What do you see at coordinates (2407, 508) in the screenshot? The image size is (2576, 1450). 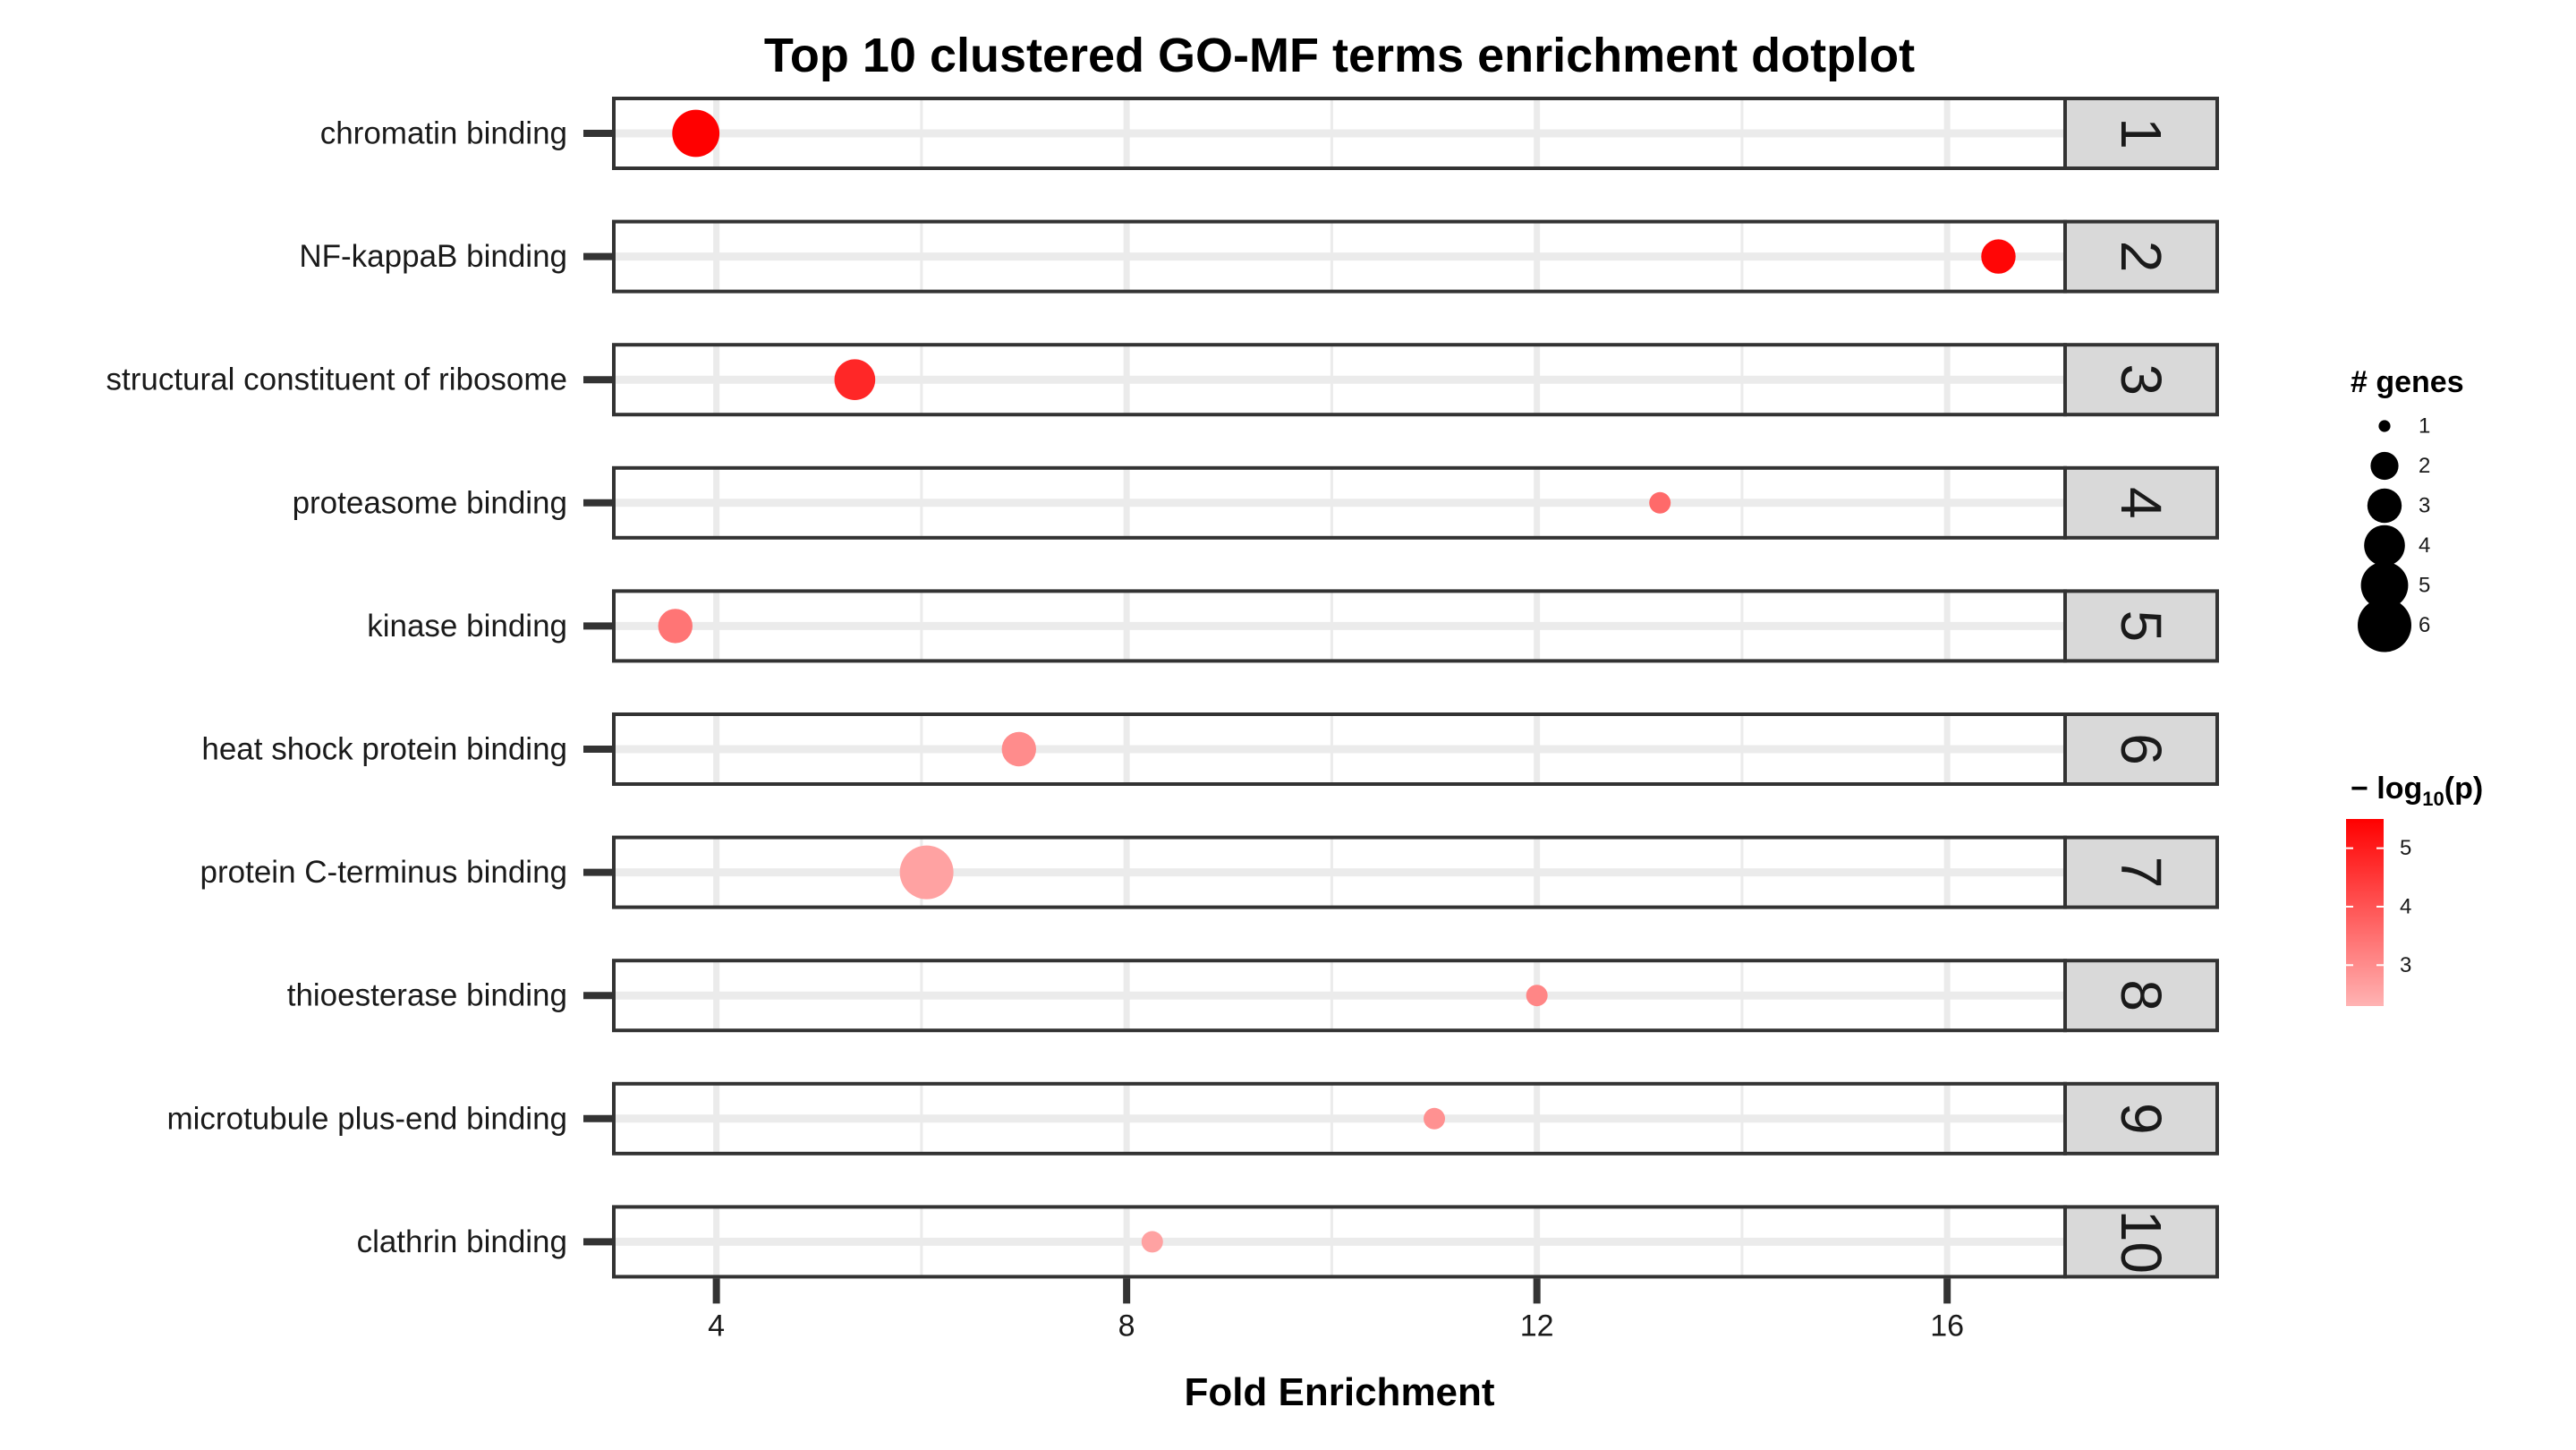 I see `size-legend: # genes 1 2 3 4 5 6` at bounding box center [2407, 508].